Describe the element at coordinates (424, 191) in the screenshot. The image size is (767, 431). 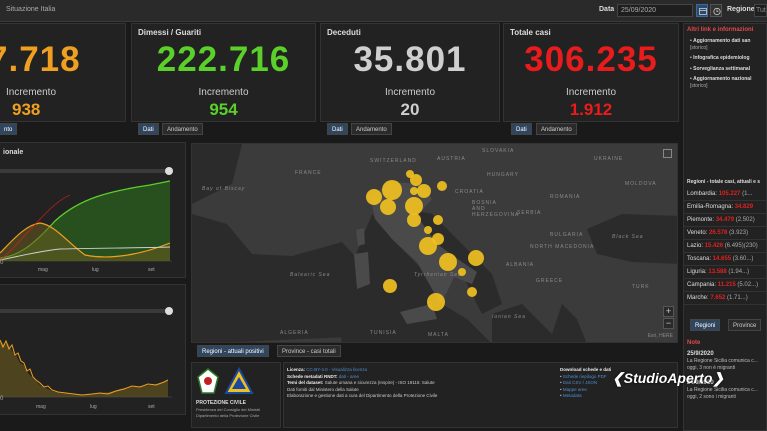
I see `marker-trentino` at that location.